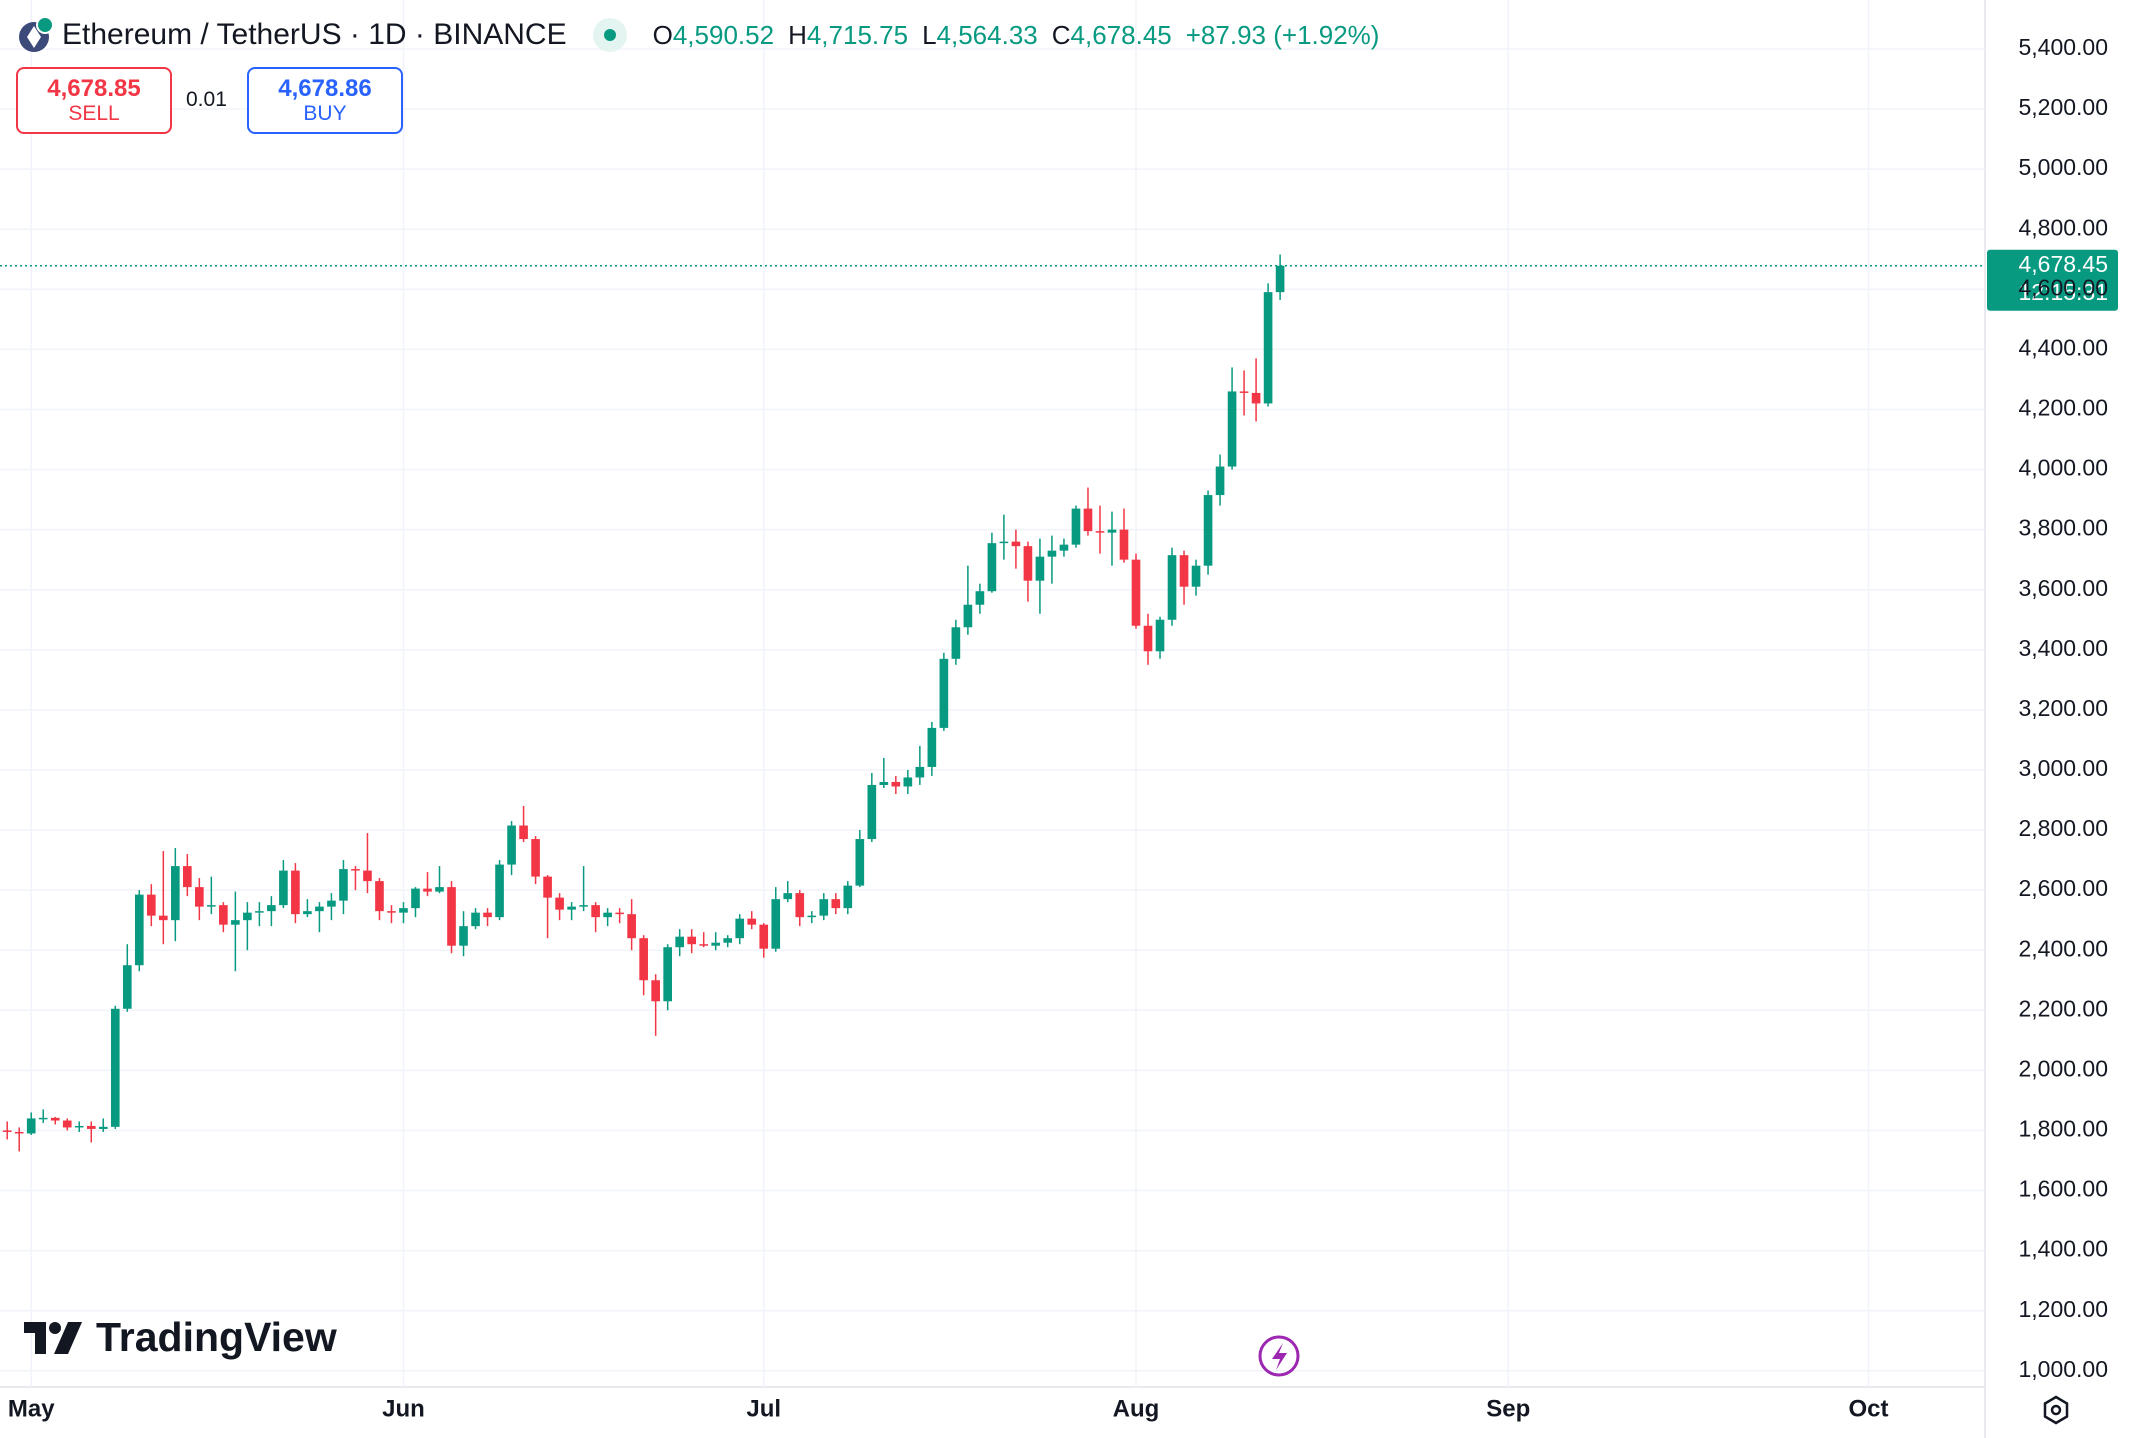  What do you see at coordinates (325, 100) in the screenshot?
I see `buy-button: 4,678.86 BUY` at bounding box center [325, 100].